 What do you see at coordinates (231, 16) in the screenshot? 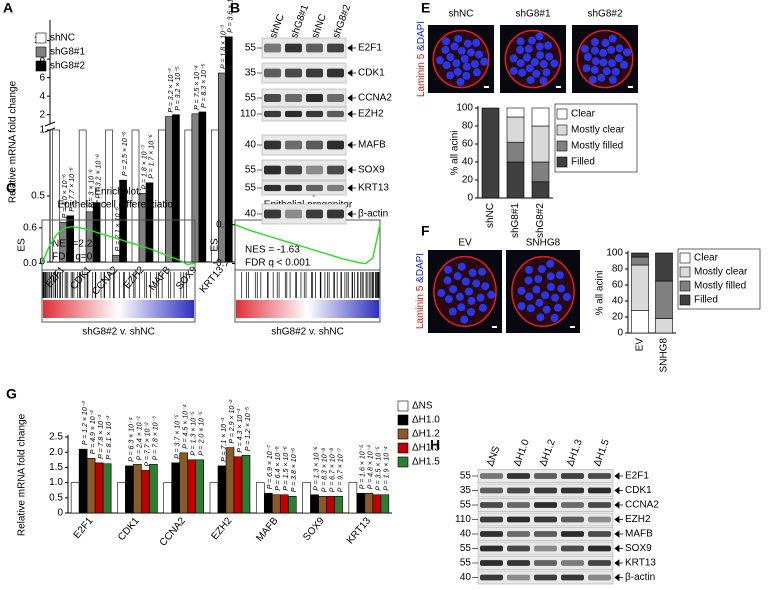
I see `p-value-annotation: P = 3.6 × 10⁻⁵` at bounding box center [231, 16].